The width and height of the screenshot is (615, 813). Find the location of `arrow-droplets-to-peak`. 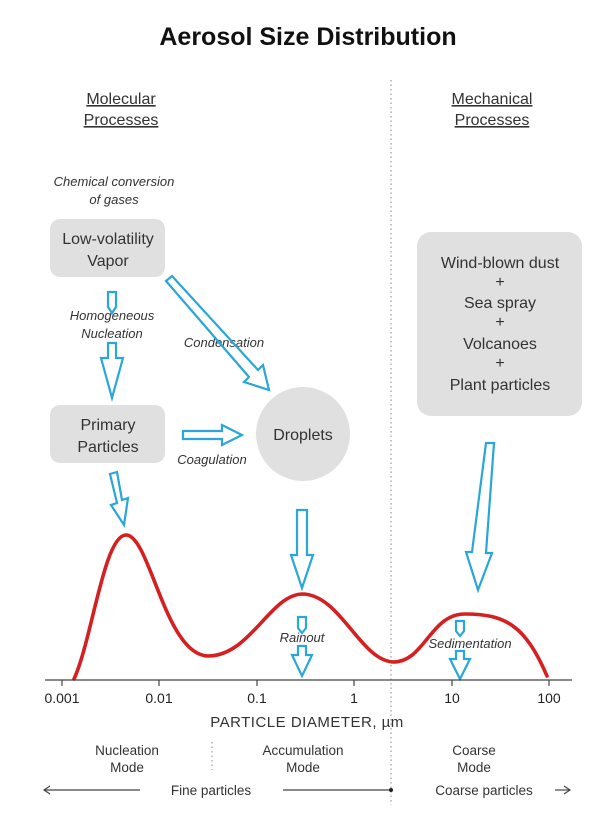

arrow-droplets-to-peak is located at coordinates (302, 550).